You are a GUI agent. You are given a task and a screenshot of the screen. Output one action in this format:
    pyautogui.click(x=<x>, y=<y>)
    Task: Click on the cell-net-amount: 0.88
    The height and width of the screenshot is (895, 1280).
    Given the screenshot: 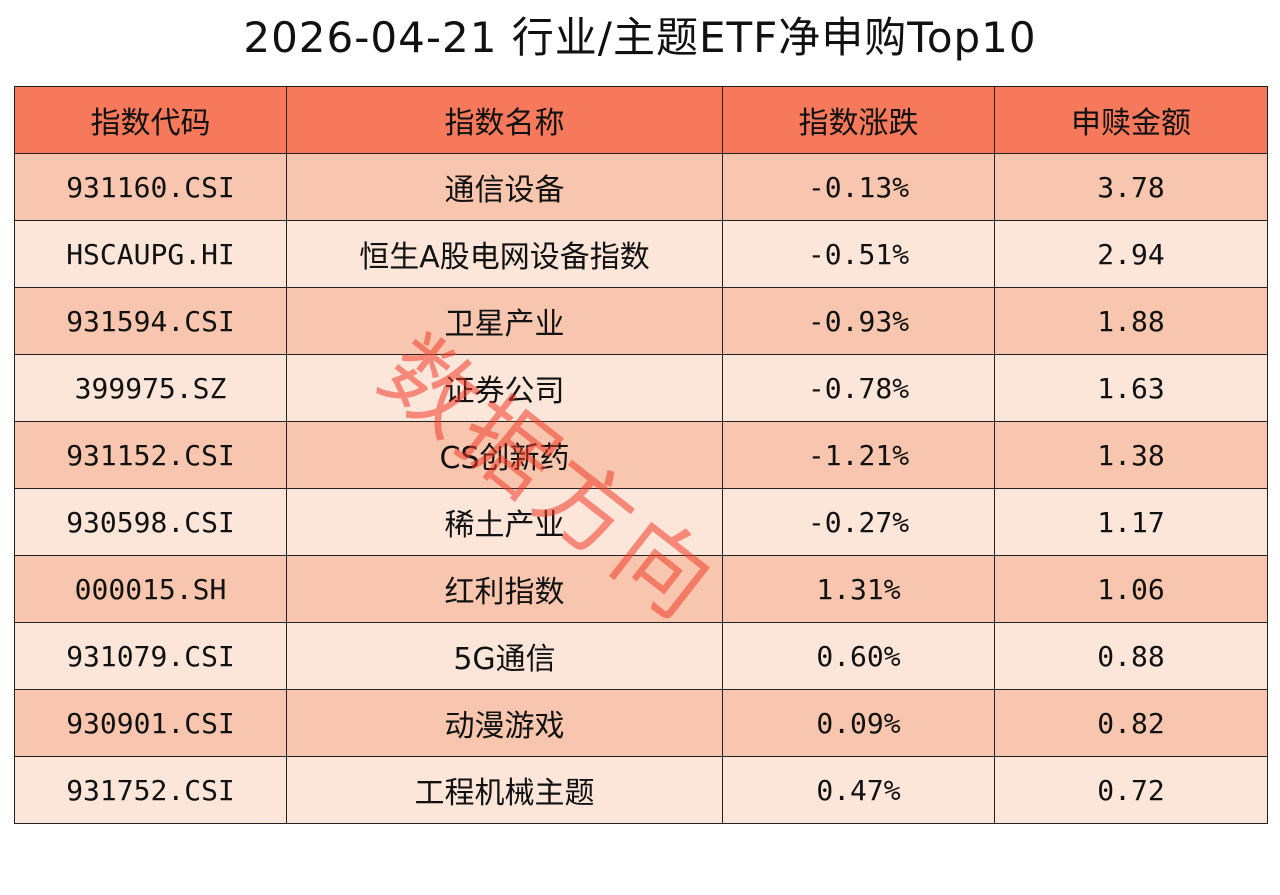 What is the action you would take?
    pyautogui.click(x=1131, y=656)
    